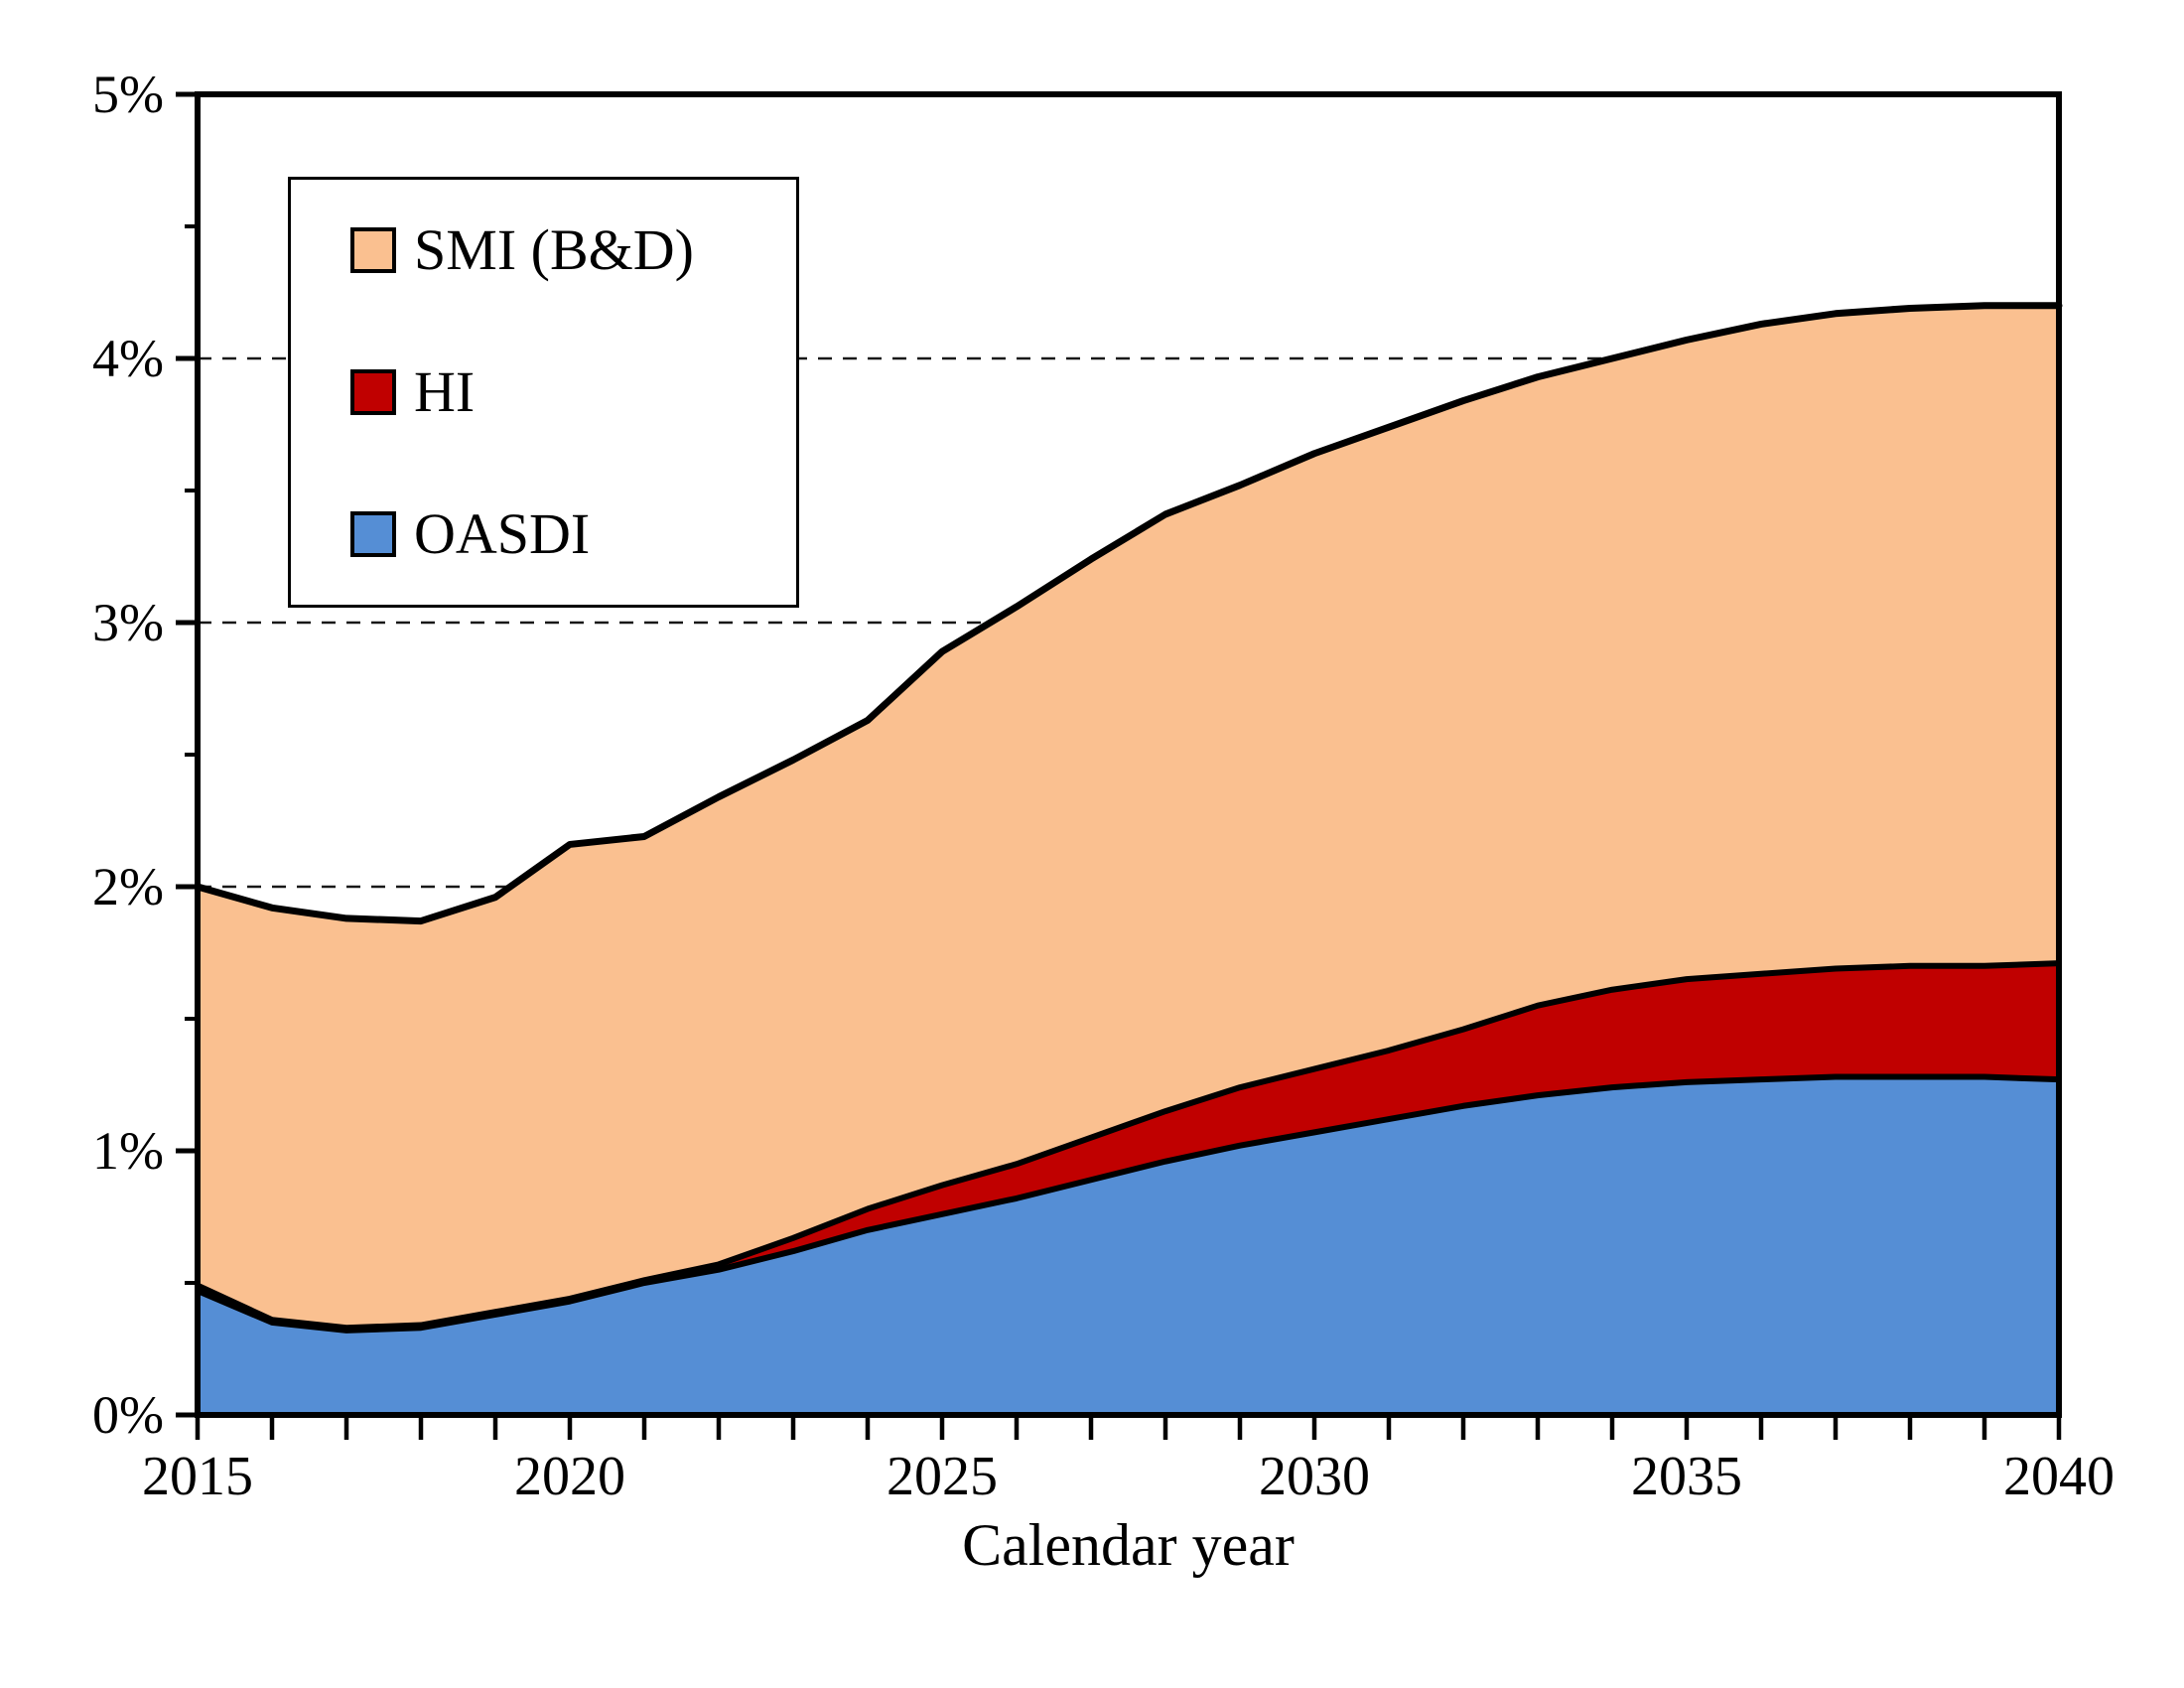 This screenshot has width=2184, height=1688. What do you see at coordinates (1314, 1476) in the screenshot?
I see `x-tick-label: 2030` at bounding box center [1314, 1476].